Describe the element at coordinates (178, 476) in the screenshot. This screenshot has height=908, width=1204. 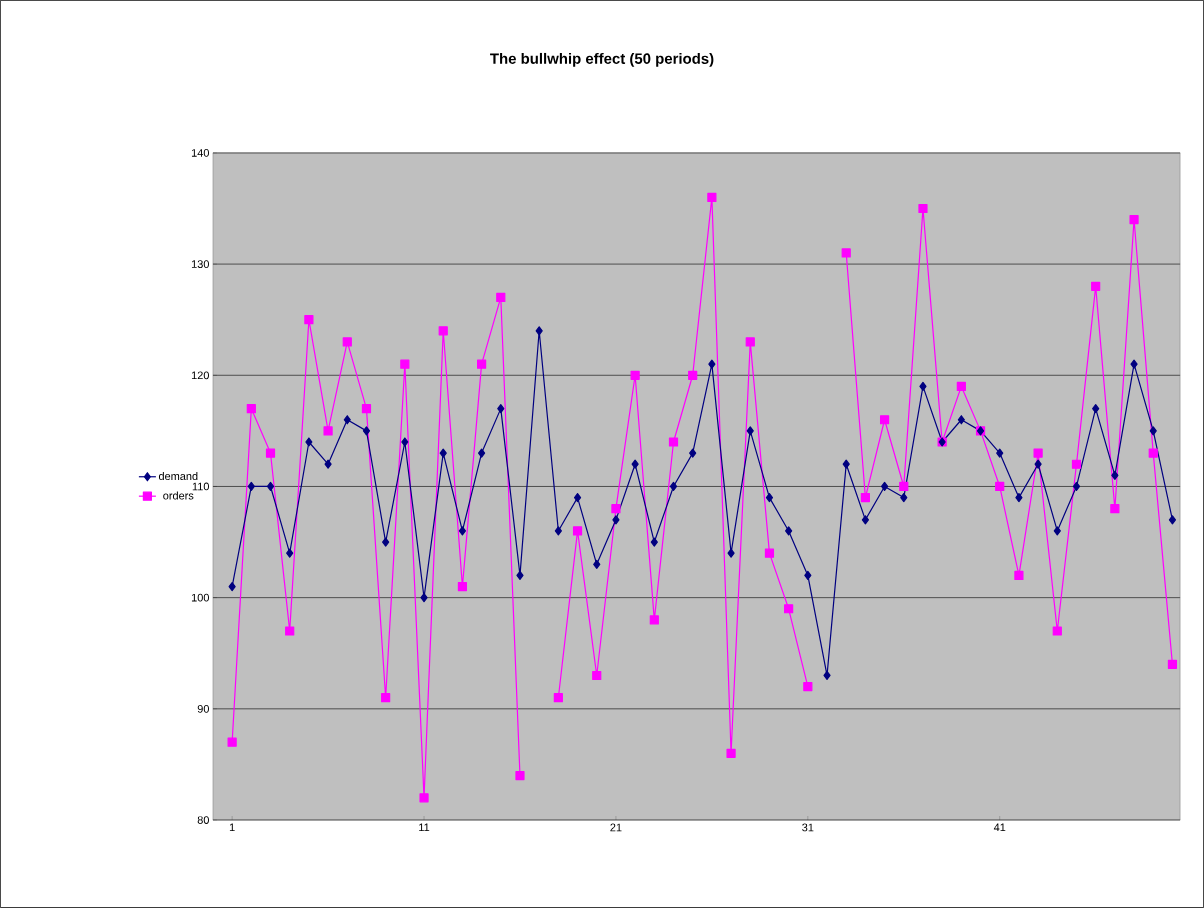
I see `legend-label: demand` at that location.